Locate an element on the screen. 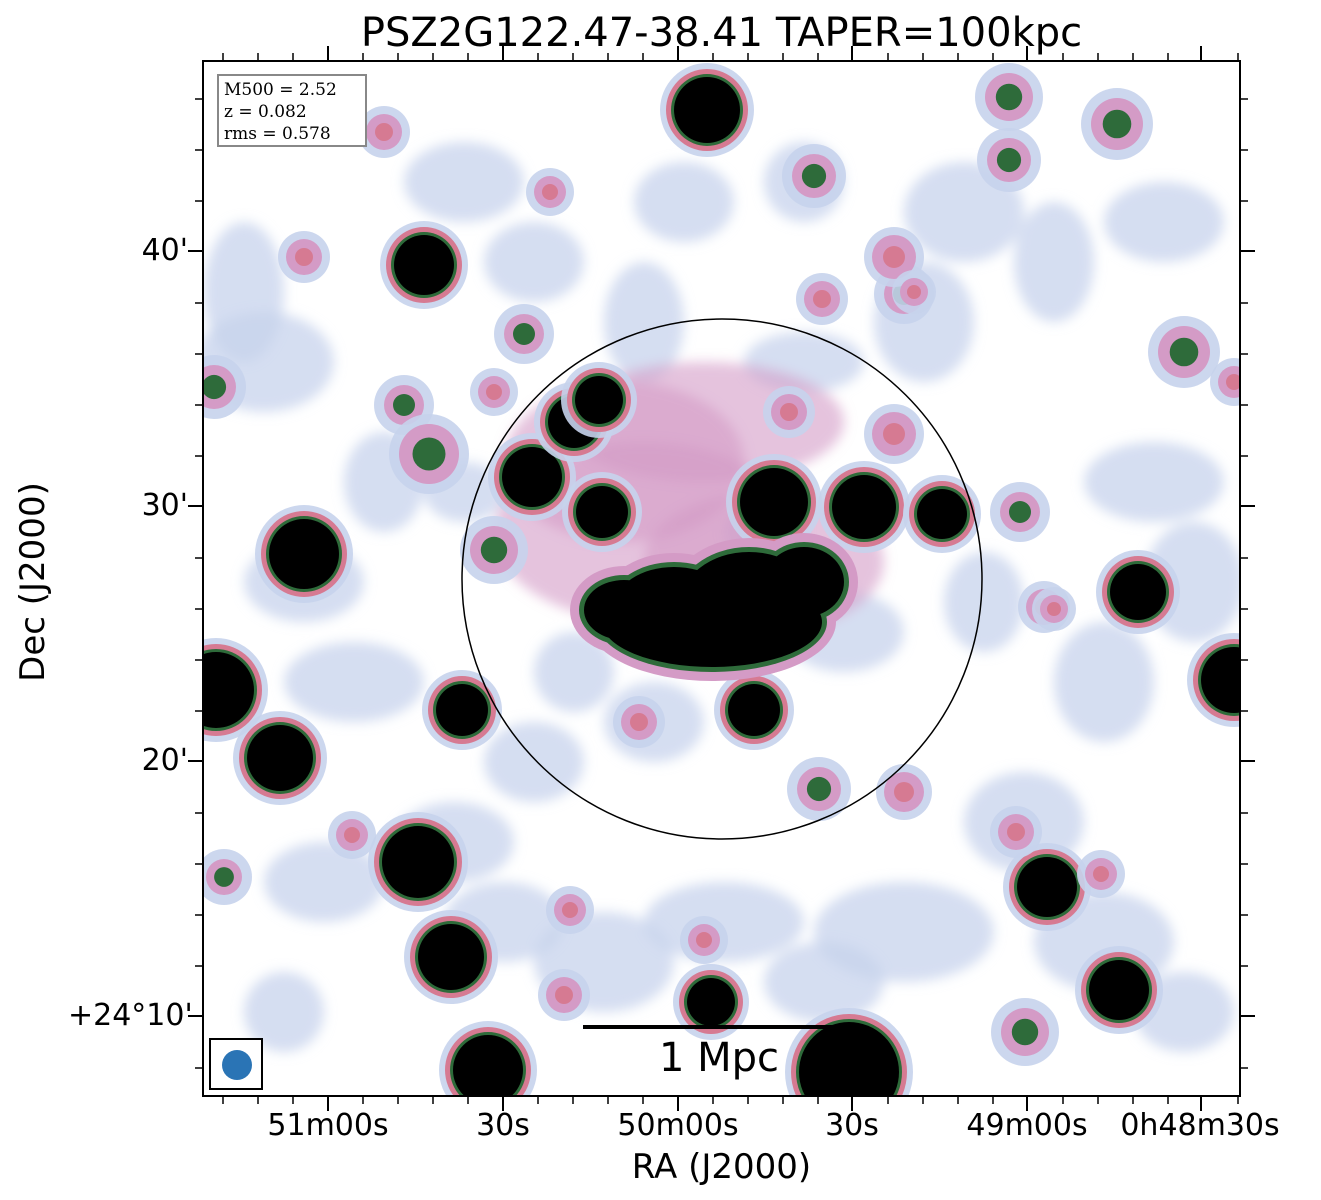 Image resolution: width=1321 pixels, height=1200 pixels. redshift-text: z = 0.082 is located at coordinates (265, 112).